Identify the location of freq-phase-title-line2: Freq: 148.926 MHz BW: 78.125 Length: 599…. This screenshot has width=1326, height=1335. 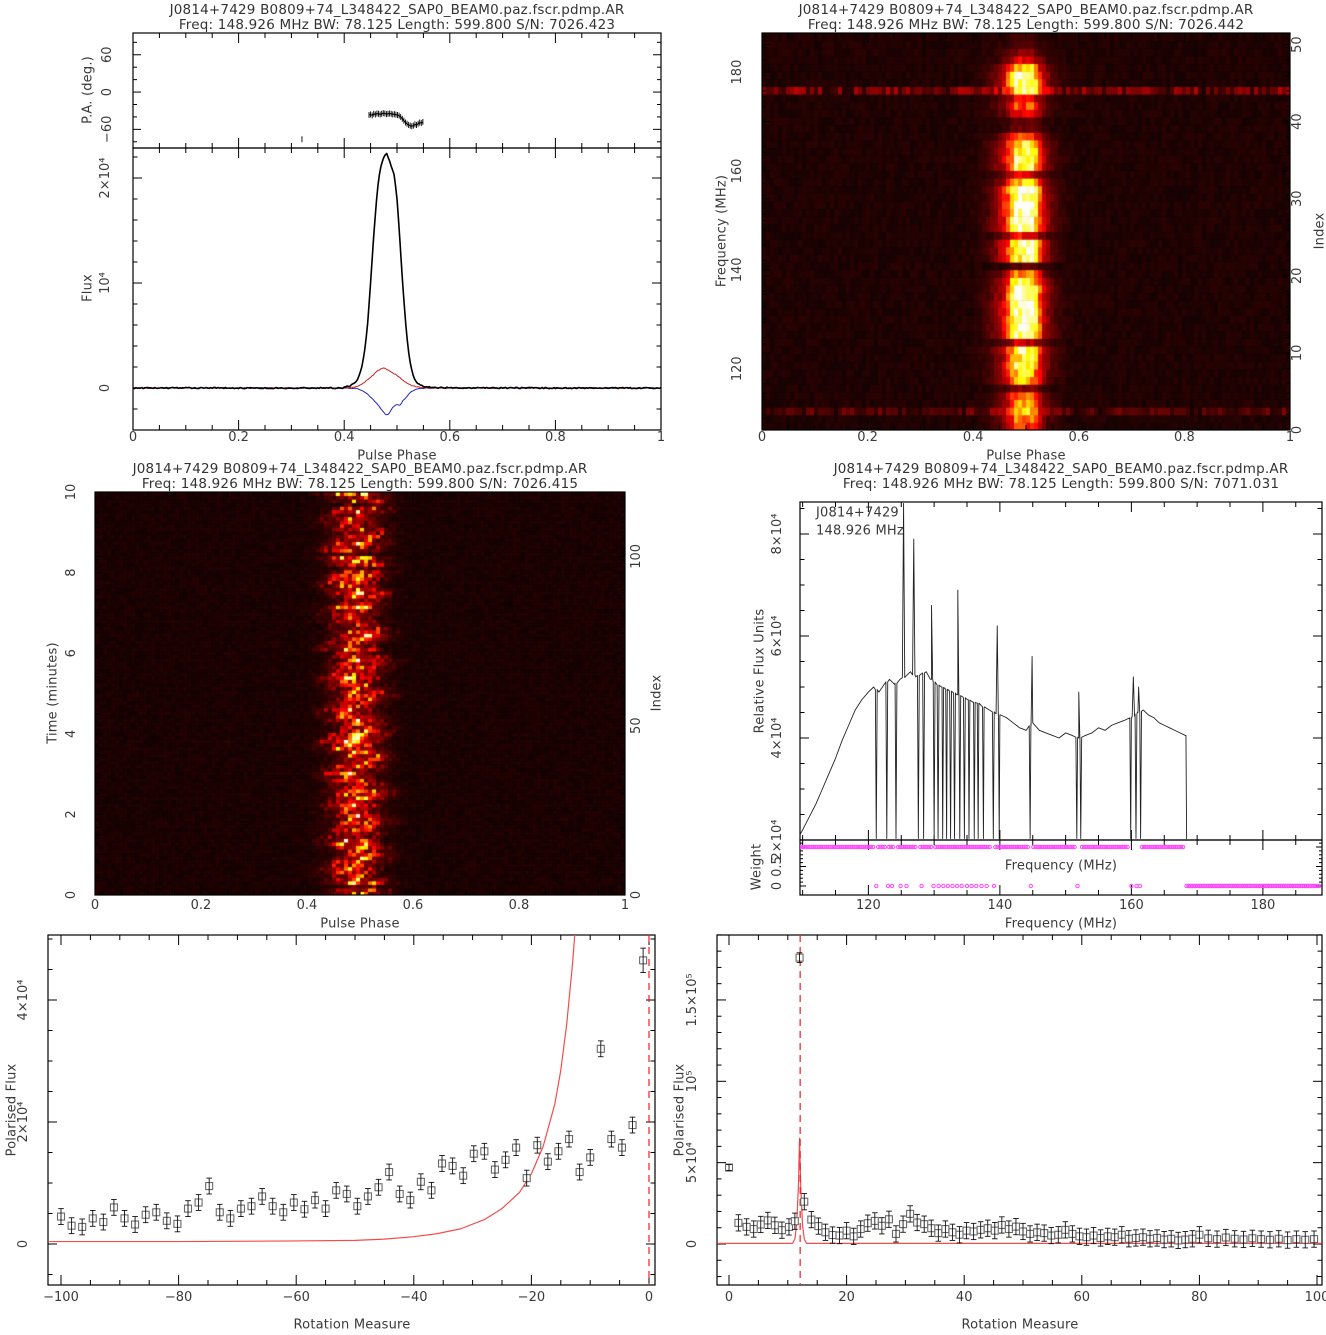
(1026, 25).